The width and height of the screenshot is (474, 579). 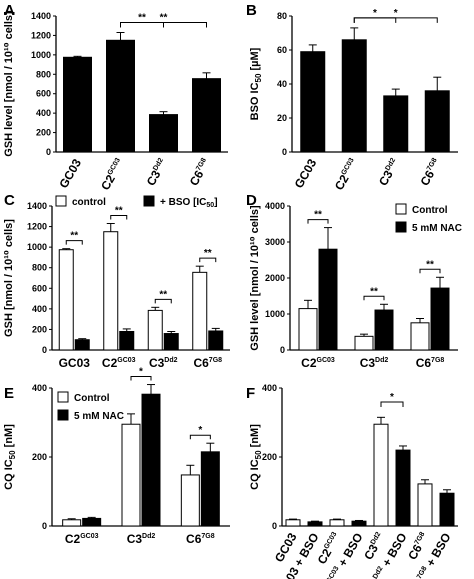 What do you see at coordinates (89, 202) in the screenshot?
I see `legend-label: control` at bounding box center [89, 202].